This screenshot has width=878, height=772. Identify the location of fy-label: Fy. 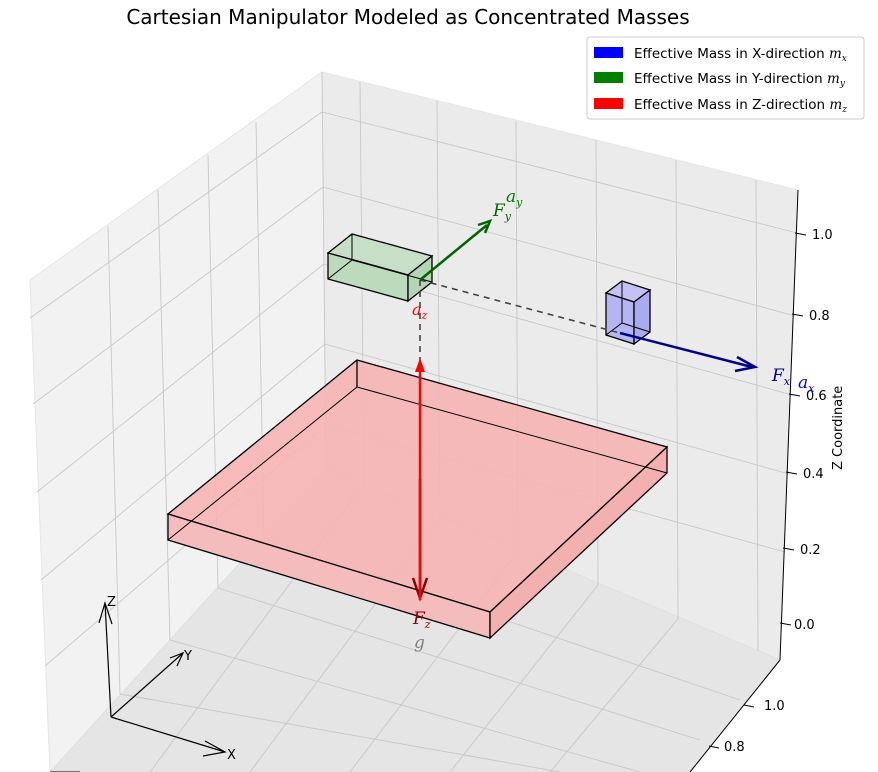
(502, 212).